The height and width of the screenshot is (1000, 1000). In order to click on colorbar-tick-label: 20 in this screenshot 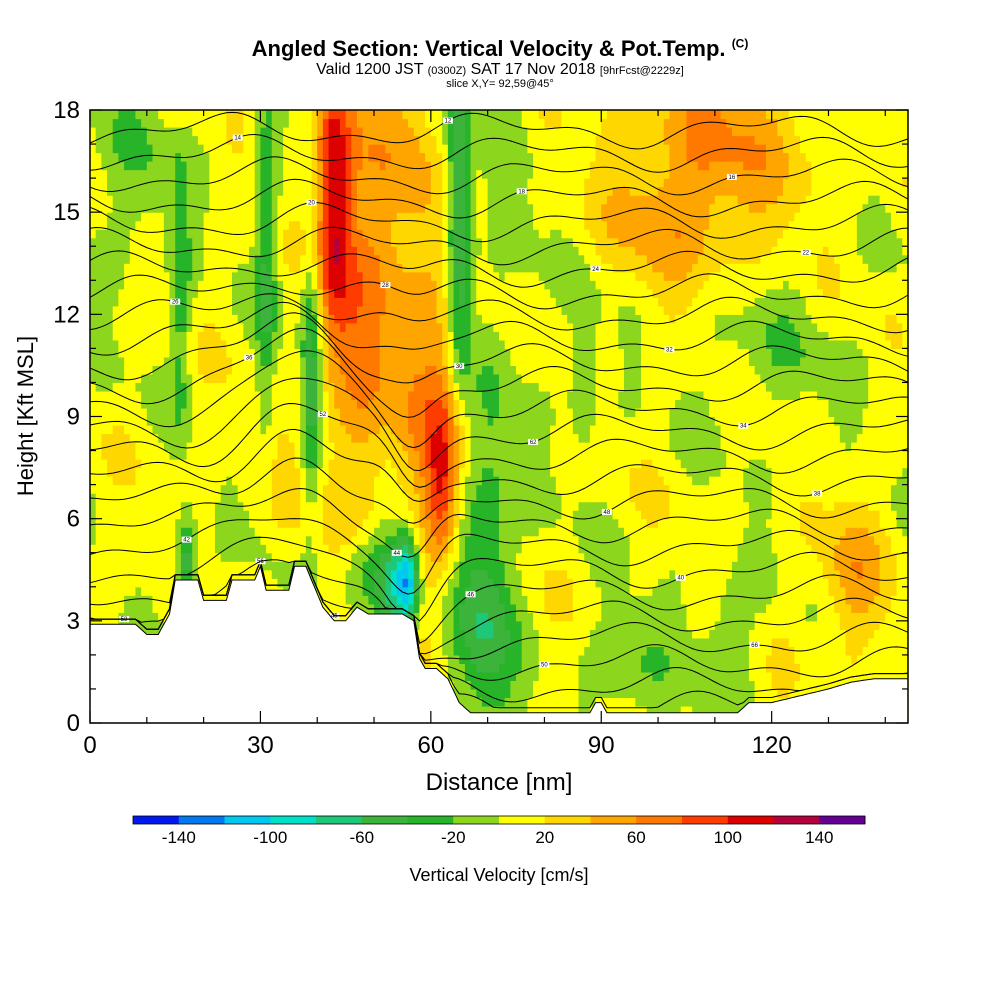, I will do `click(544, 837)`.